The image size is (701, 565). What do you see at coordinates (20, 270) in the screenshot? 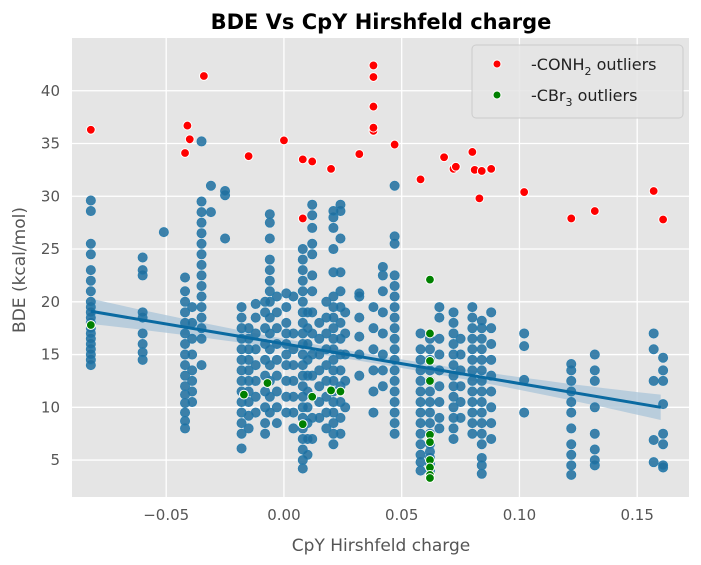
I see `y-axis-label: BDE (kcal/mol)` at bounding box center [20, 270].